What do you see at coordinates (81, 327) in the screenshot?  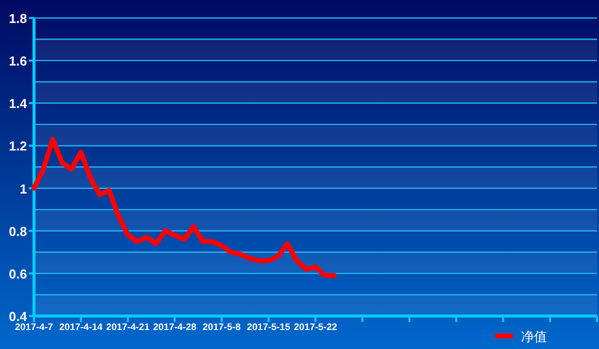 I see `x-tick-label: 2017-4-14` at bounding box center [81, 327].